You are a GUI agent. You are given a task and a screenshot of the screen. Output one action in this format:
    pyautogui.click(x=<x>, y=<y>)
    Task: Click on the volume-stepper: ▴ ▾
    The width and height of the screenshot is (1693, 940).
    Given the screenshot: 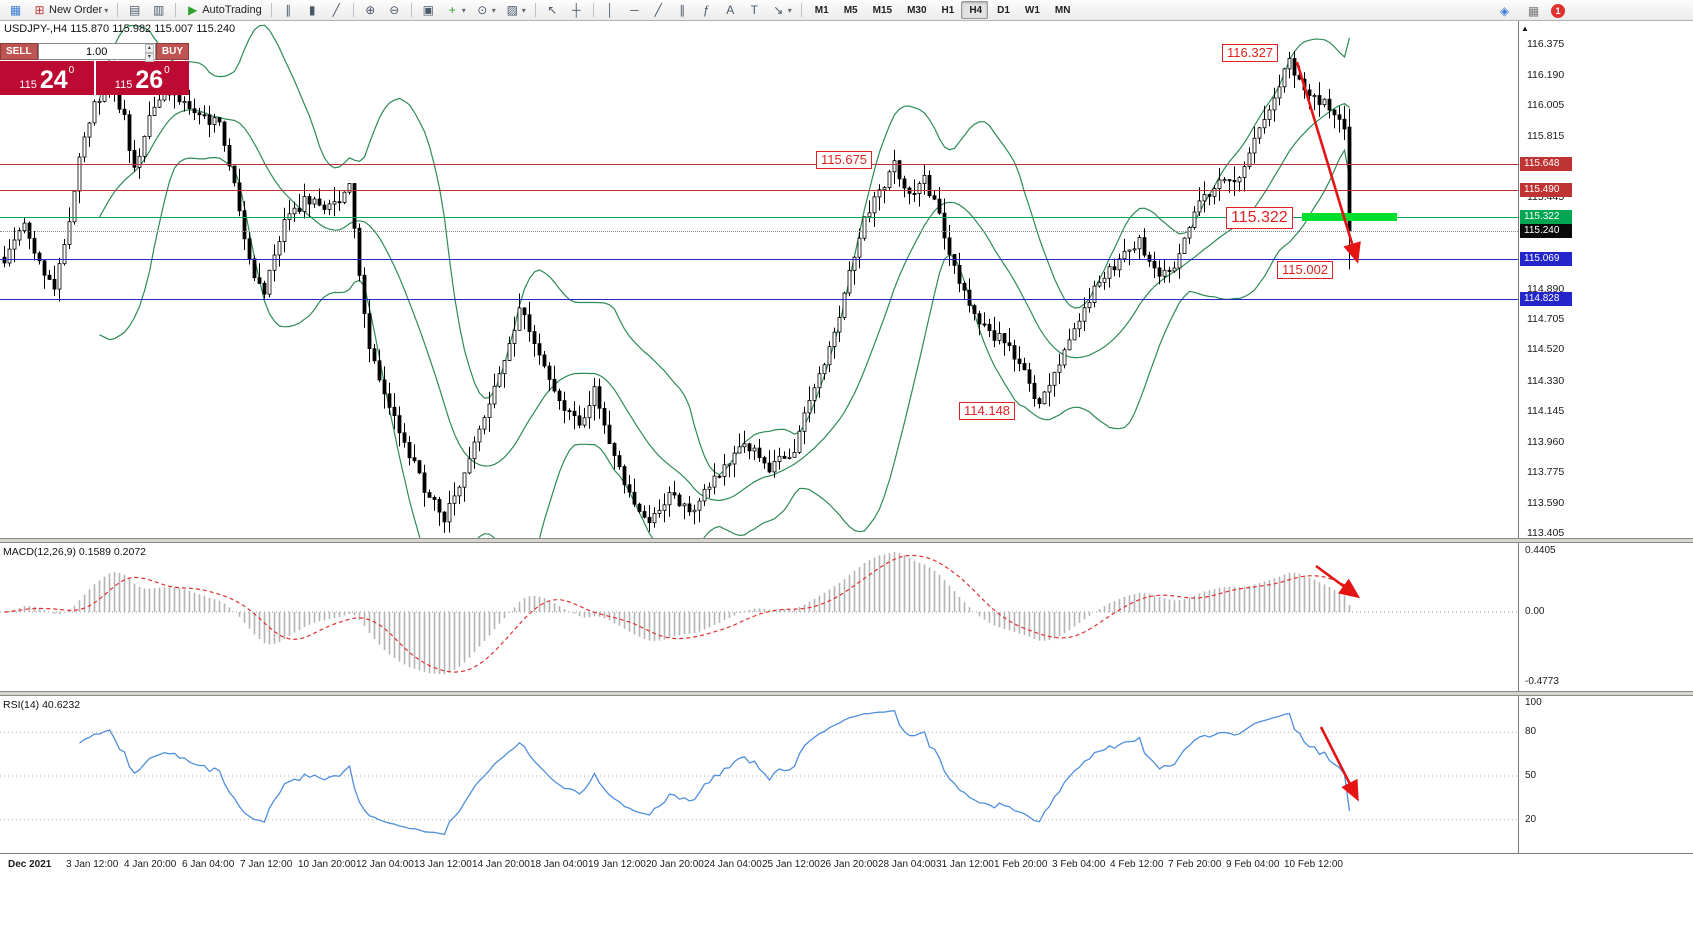 What is the action you would take?
    pyautogui.click(x=149, y=53)
    